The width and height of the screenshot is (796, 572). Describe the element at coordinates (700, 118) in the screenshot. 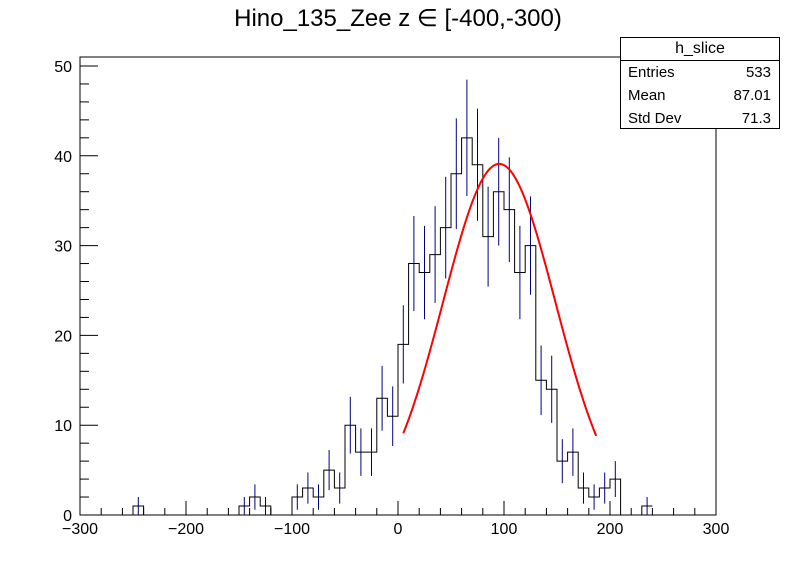

I see `stats-row-stddev: Std Dev 71.3` at that location.